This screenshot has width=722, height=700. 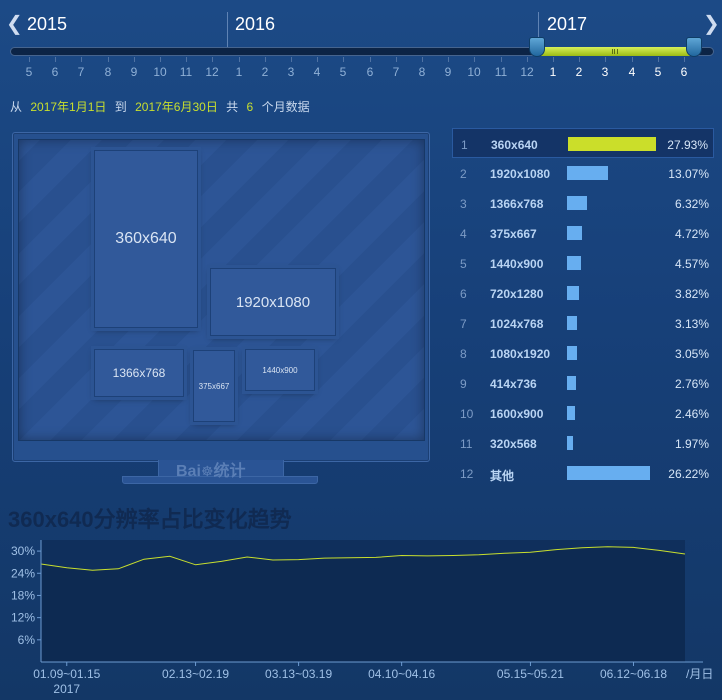 What do you see at coordinates (583, 233) in the screenshot?
I see `ranking-row: 4 375x667 4.72%` at bounding box center [583, 233].